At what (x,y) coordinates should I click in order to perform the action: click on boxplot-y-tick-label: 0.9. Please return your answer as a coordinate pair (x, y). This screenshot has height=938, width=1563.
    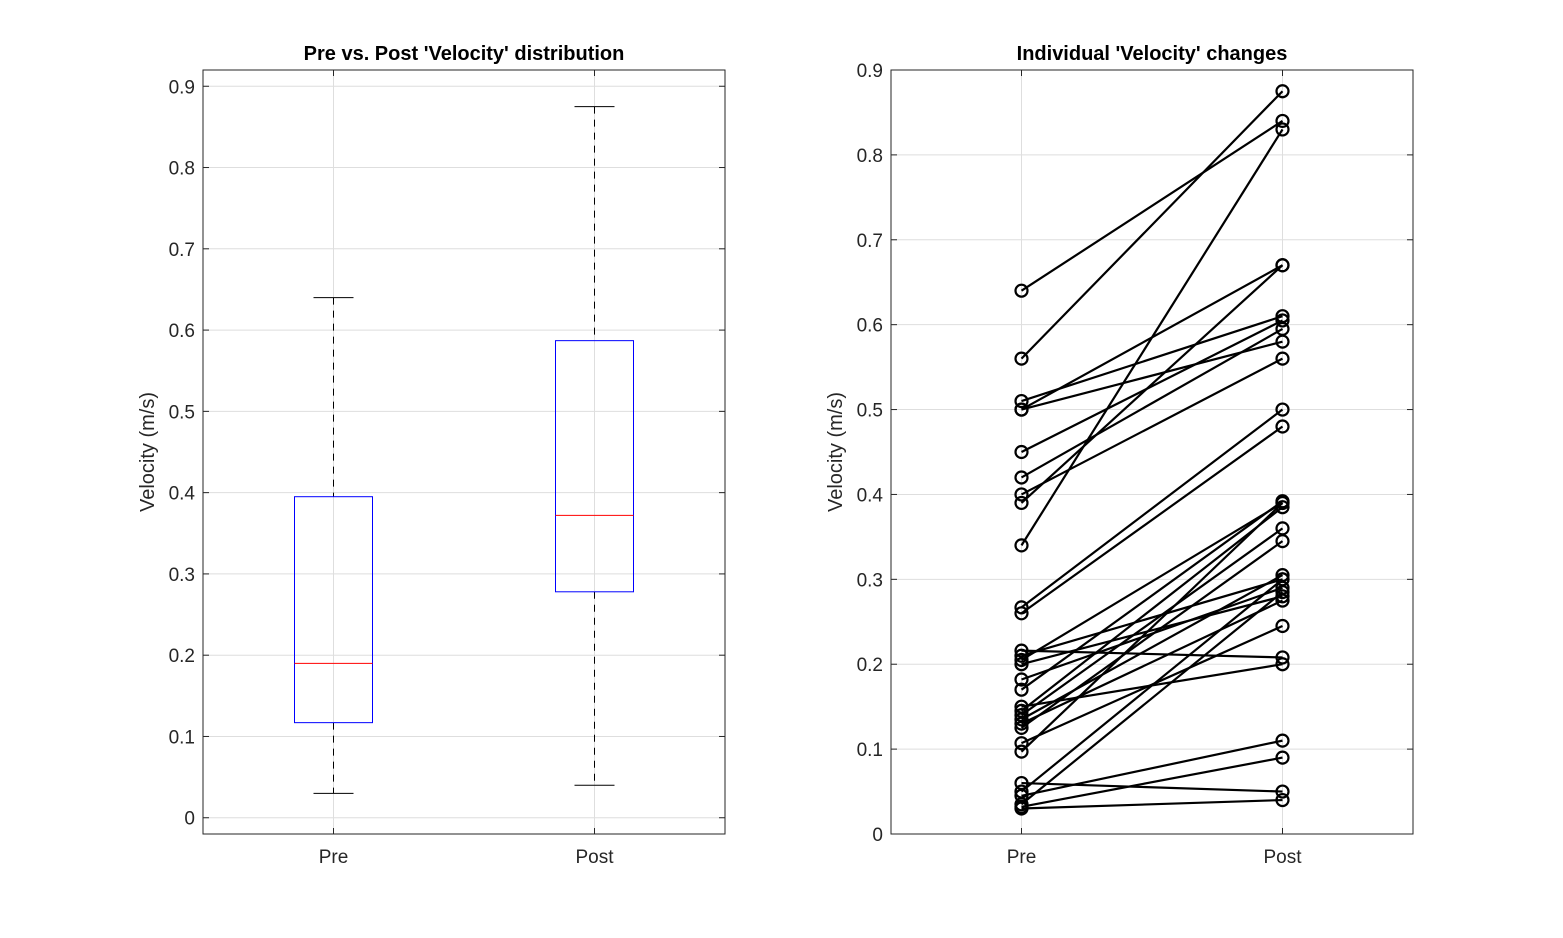
    Looking at the image, I should click on (182, 87).